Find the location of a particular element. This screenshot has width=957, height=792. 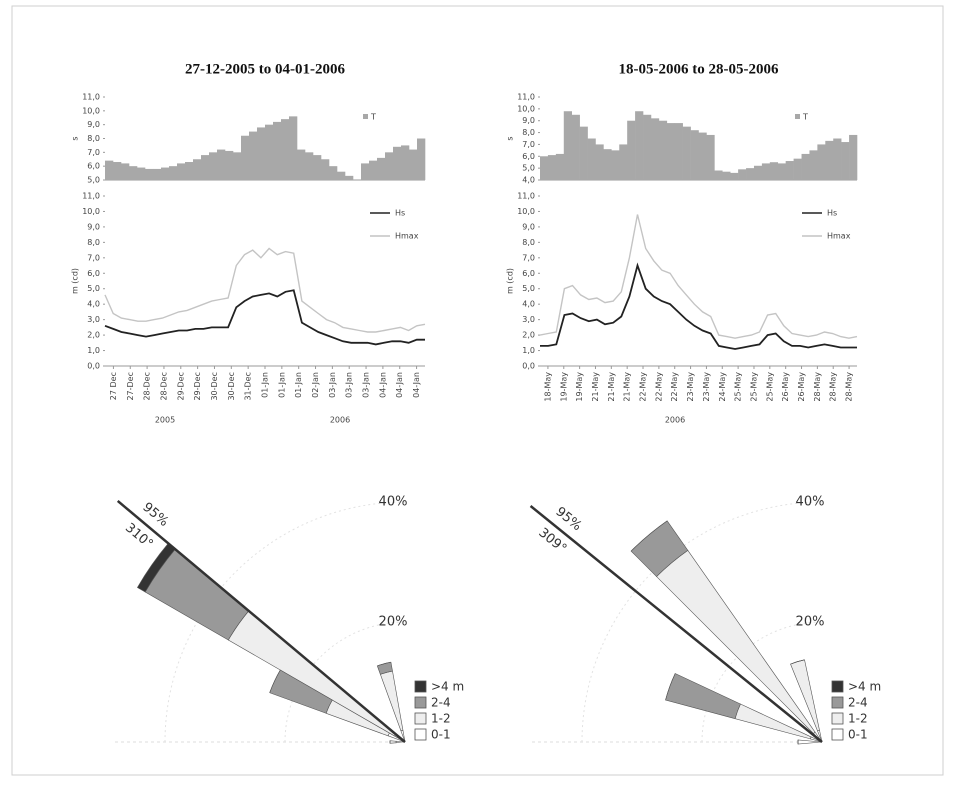

year-label: 2006 is located at coordinates (340, 420).